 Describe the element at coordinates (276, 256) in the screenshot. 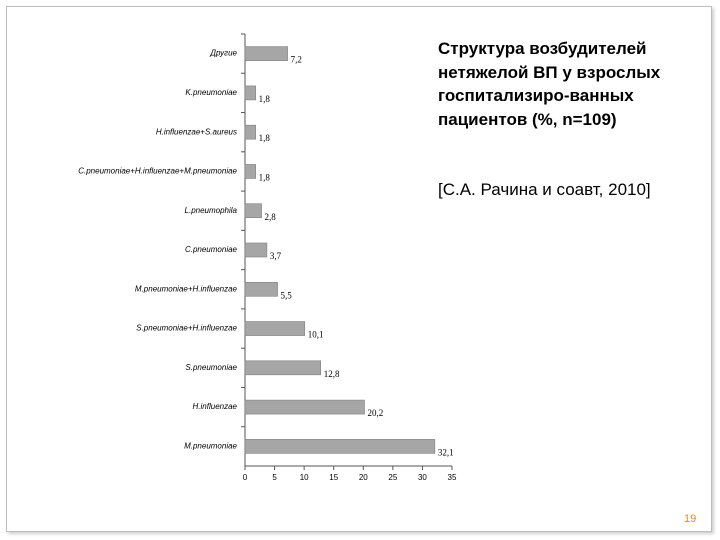

I see `value-label: 3,7` at that location.